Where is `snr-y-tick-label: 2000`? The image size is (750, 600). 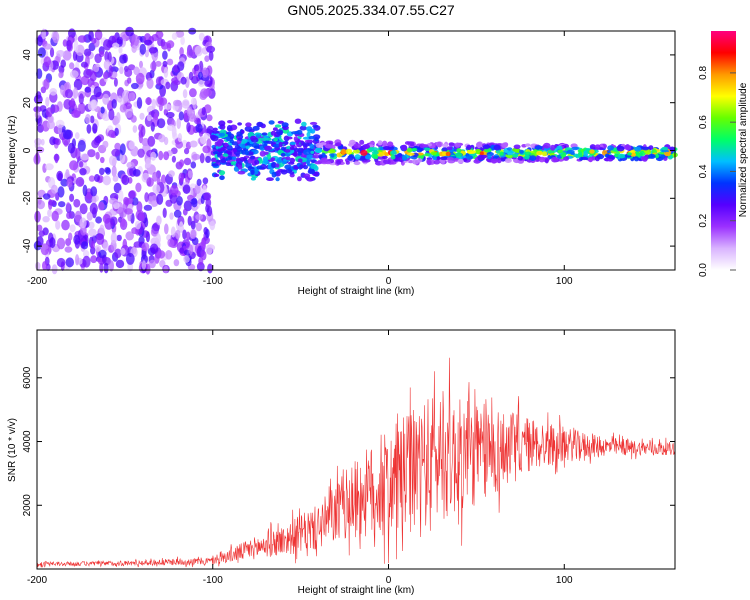 snr-y-tick-label: 2000 is located at coordinates (27, 505).